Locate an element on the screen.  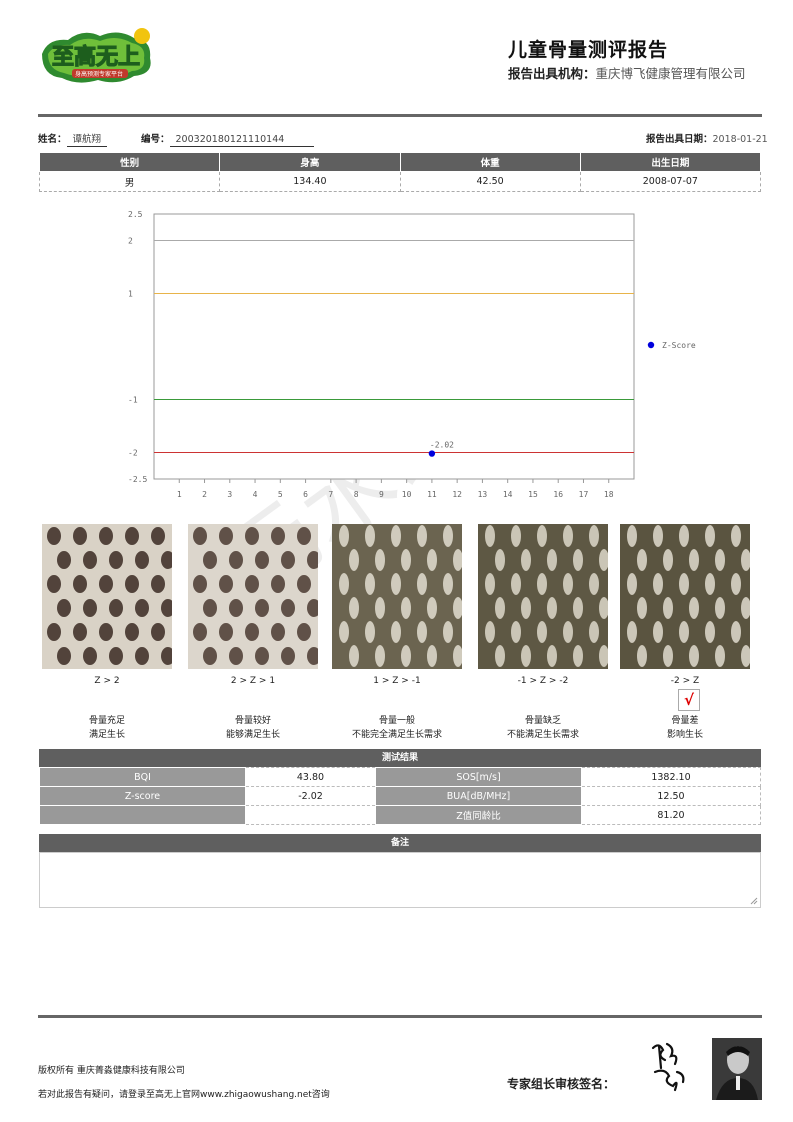
issuer-label: 报告出具机构： is located at coordinates (552, 73).